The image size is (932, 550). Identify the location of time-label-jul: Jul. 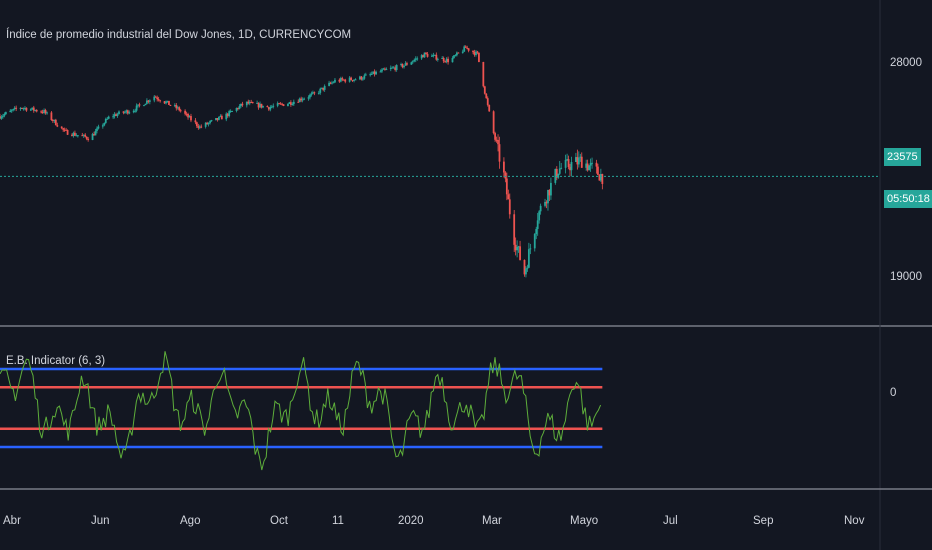
(670, 521).